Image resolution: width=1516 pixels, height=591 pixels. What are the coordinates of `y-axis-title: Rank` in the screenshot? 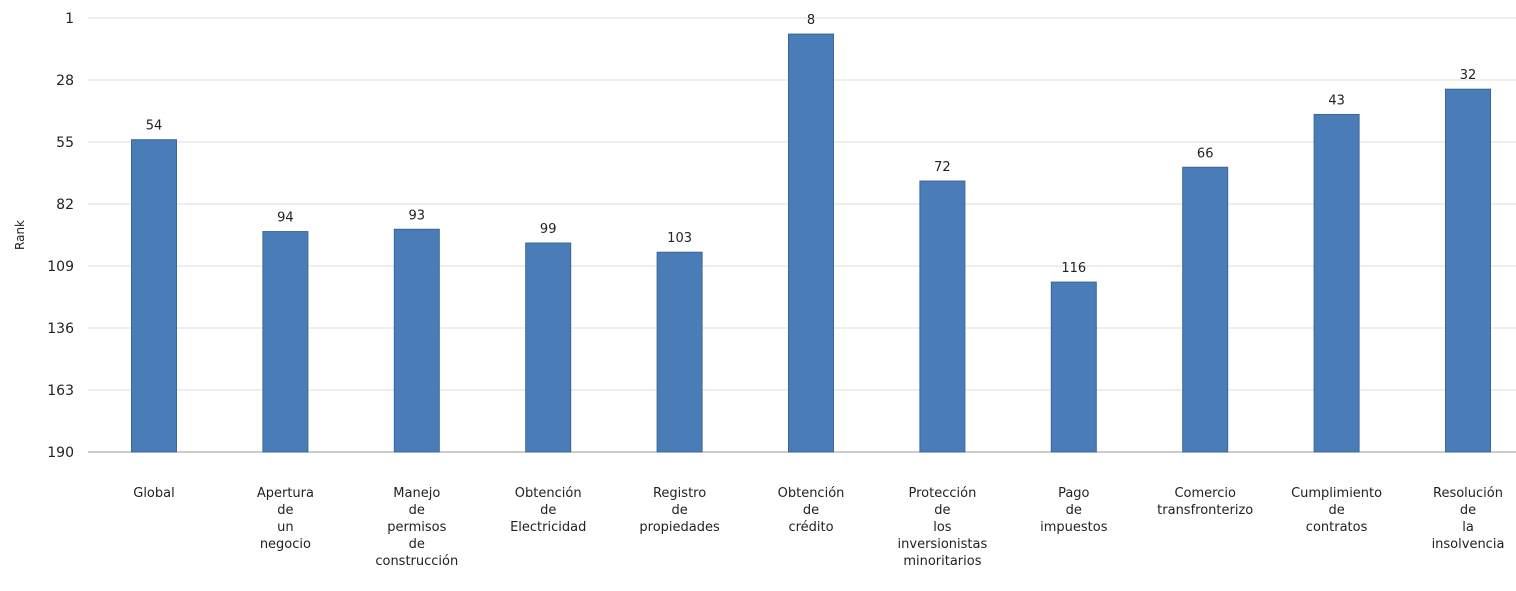 It's located at (20, 235).